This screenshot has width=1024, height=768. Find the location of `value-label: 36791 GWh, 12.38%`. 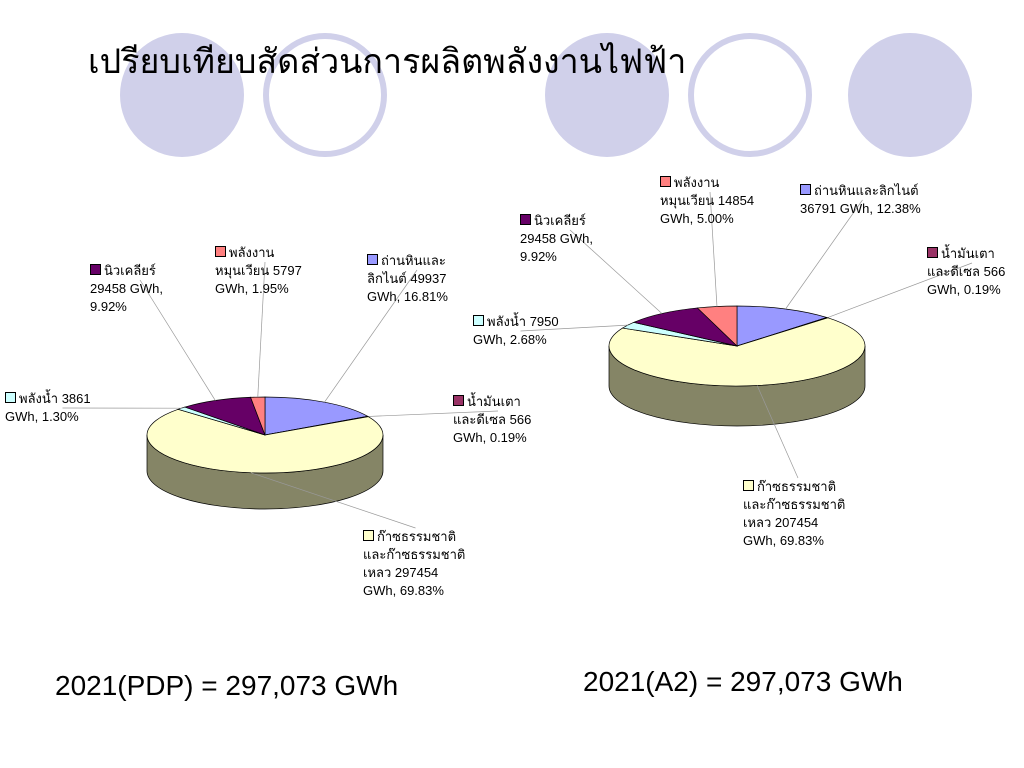

value-label: 36791 GWh, 12.38% is located at coordinates (860, 208).